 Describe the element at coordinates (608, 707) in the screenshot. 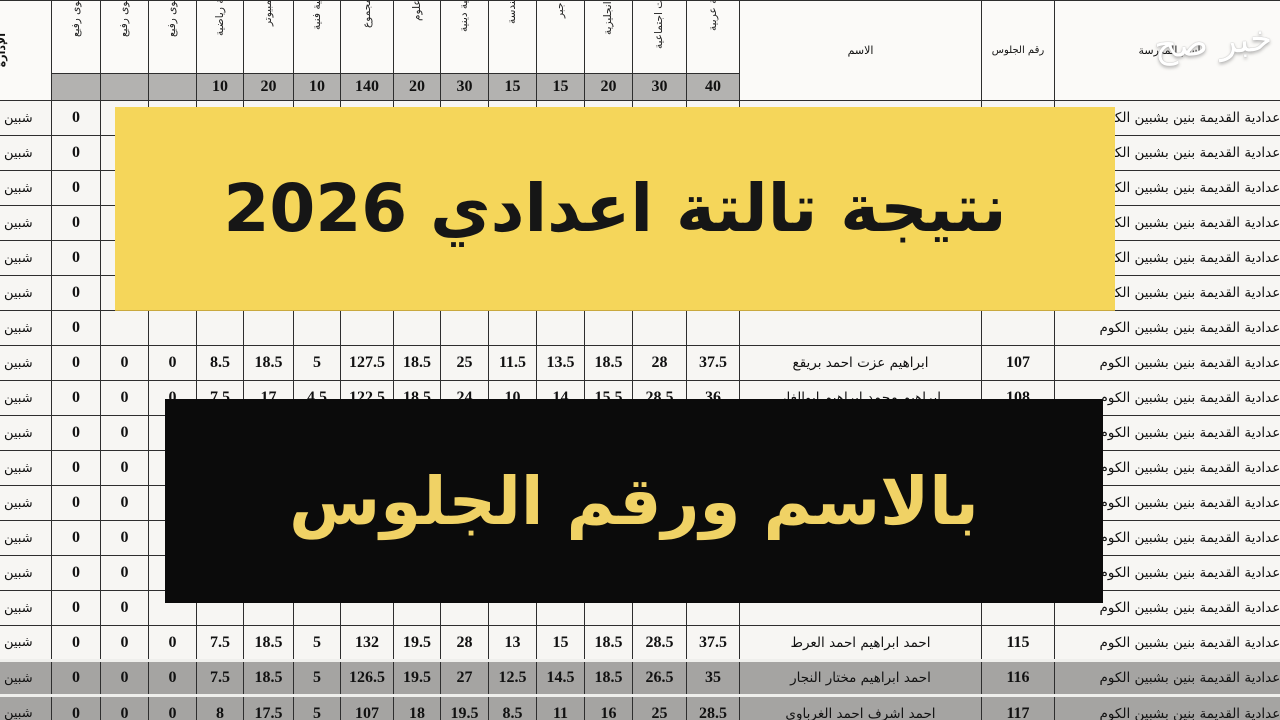

I see `score-cell: 16` at that location.